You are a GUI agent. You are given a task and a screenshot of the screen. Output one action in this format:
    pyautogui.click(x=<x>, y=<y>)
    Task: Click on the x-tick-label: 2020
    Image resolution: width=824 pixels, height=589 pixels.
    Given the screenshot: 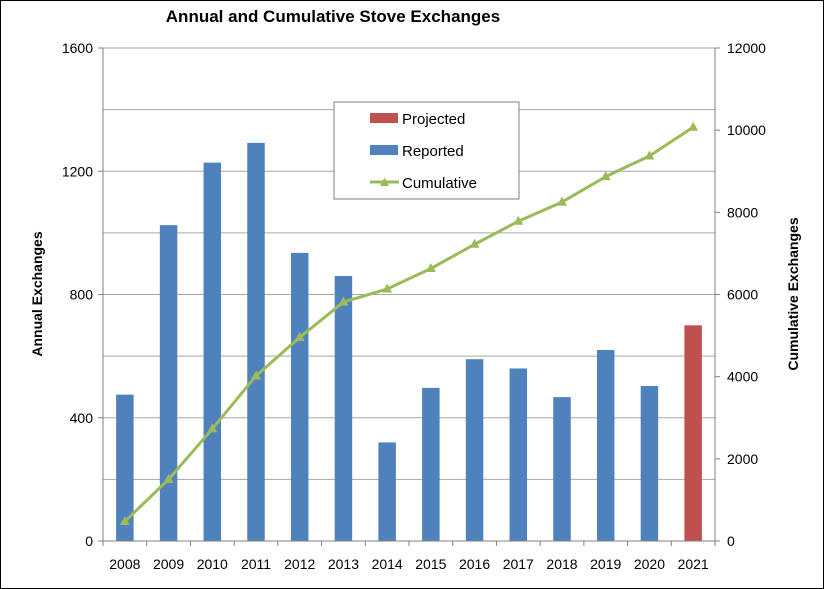 What is the action you would take?
    pyautogui.click(x=649, y=564)
    